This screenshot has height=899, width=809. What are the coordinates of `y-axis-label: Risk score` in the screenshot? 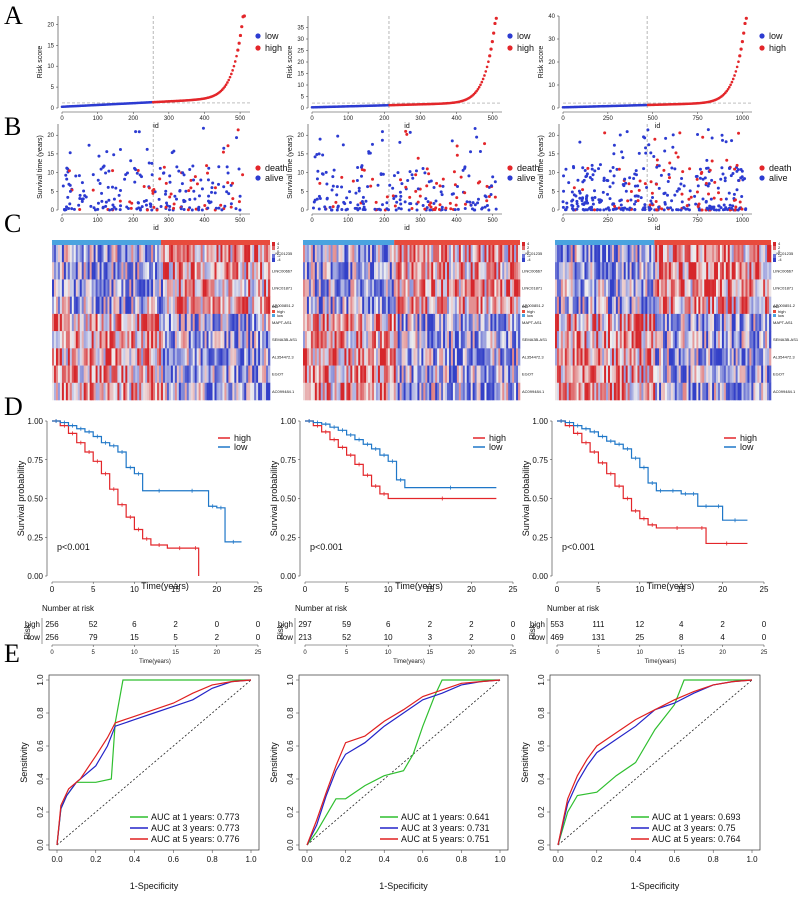 It's located at (541, 62).